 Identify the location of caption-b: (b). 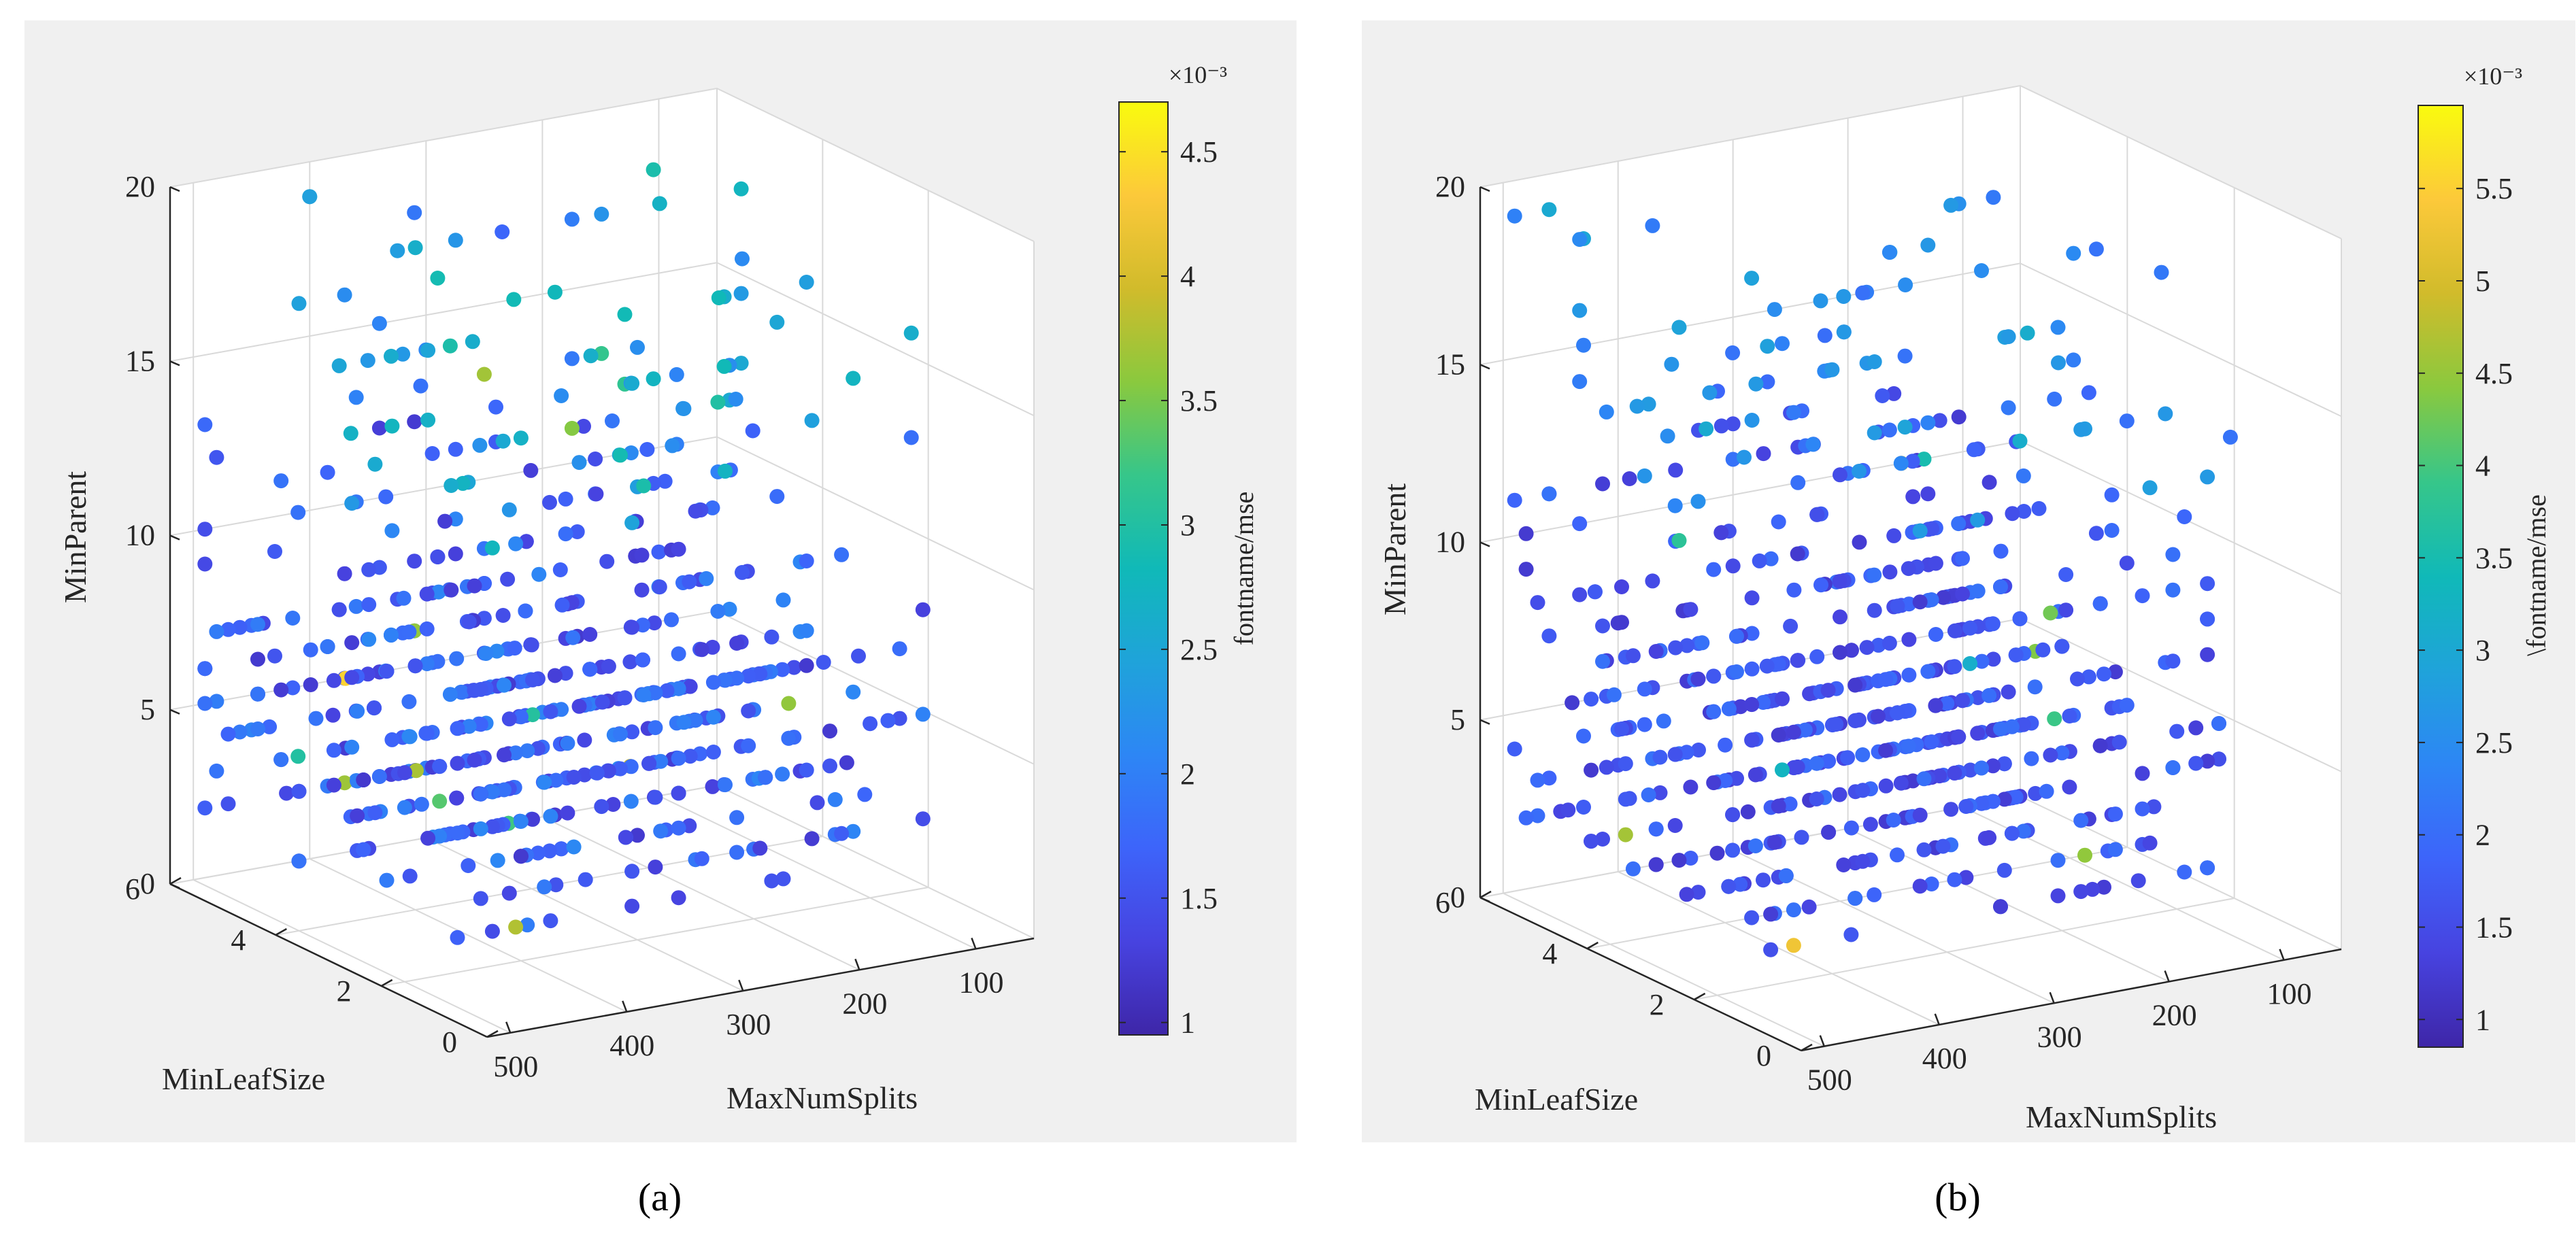
(1958, 1197).